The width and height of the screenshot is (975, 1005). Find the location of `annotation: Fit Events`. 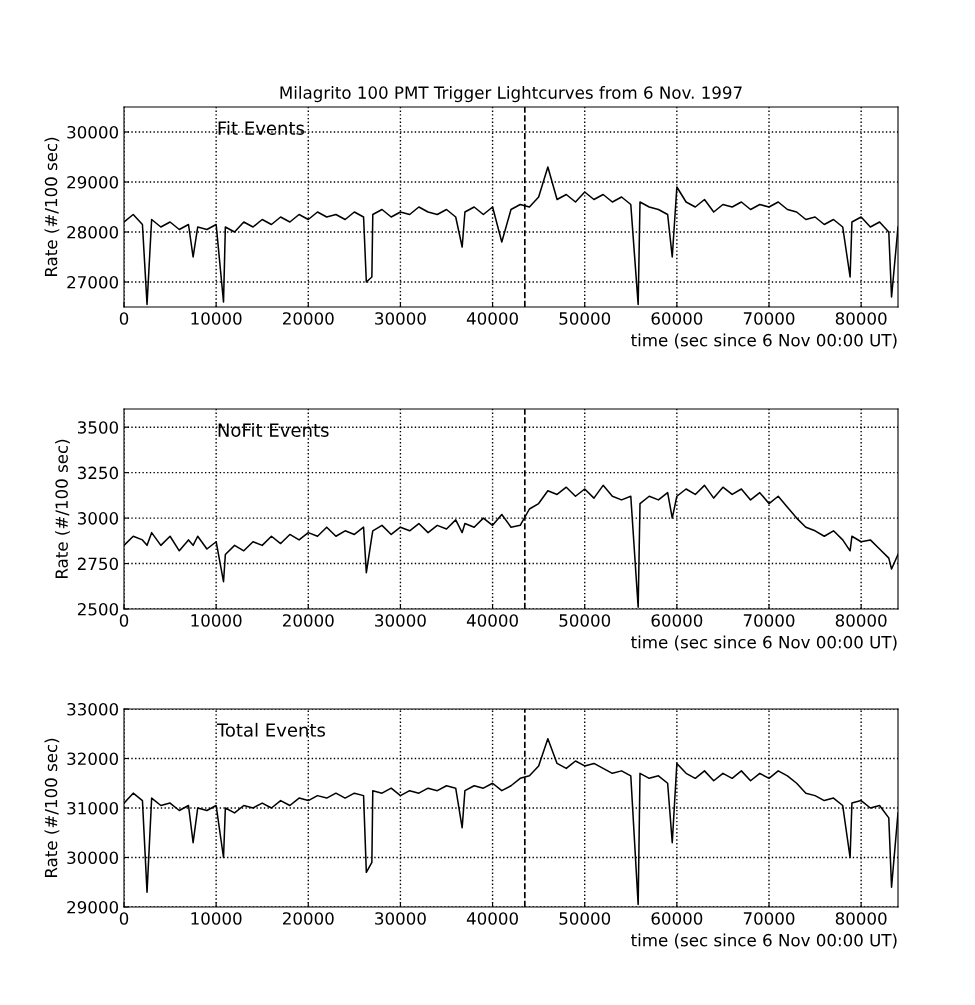

annotation: Fit Events is located at coordinates (261, 128).